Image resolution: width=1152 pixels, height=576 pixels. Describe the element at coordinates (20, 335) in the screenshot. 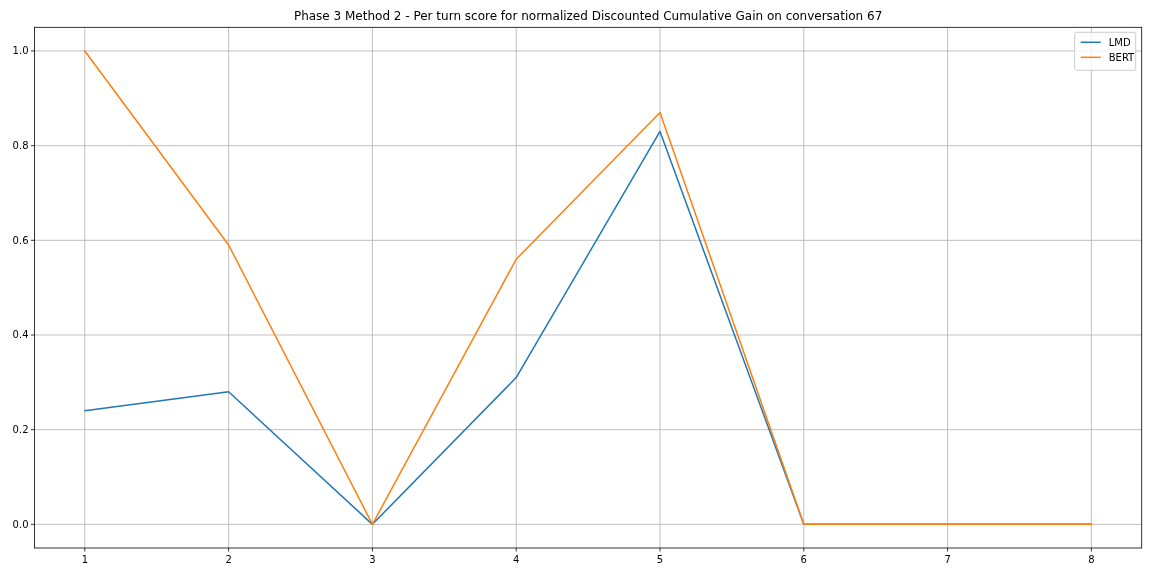

I see `y-tick-label: 0.4` at that location.